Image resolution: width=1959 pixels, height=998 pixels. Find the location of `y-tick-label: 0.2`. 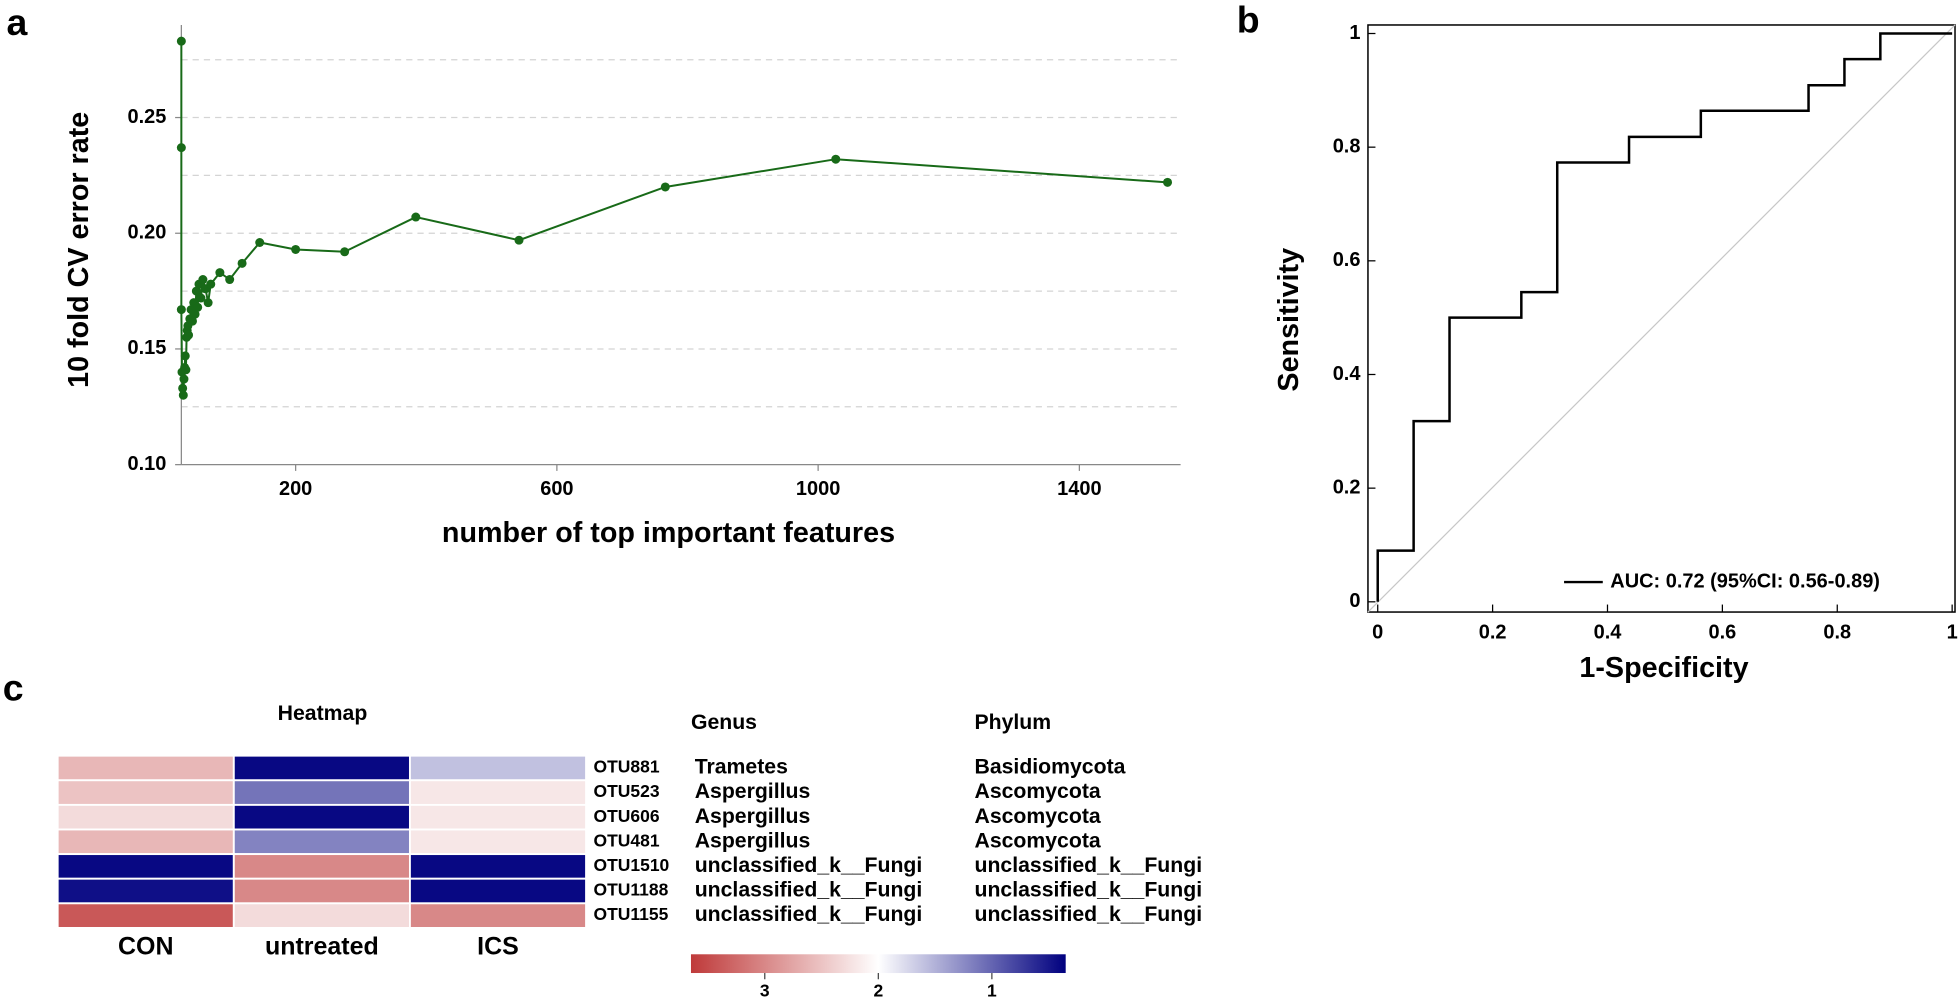

y-tick-label: 0.2 is located at coordinates (1347, 487).